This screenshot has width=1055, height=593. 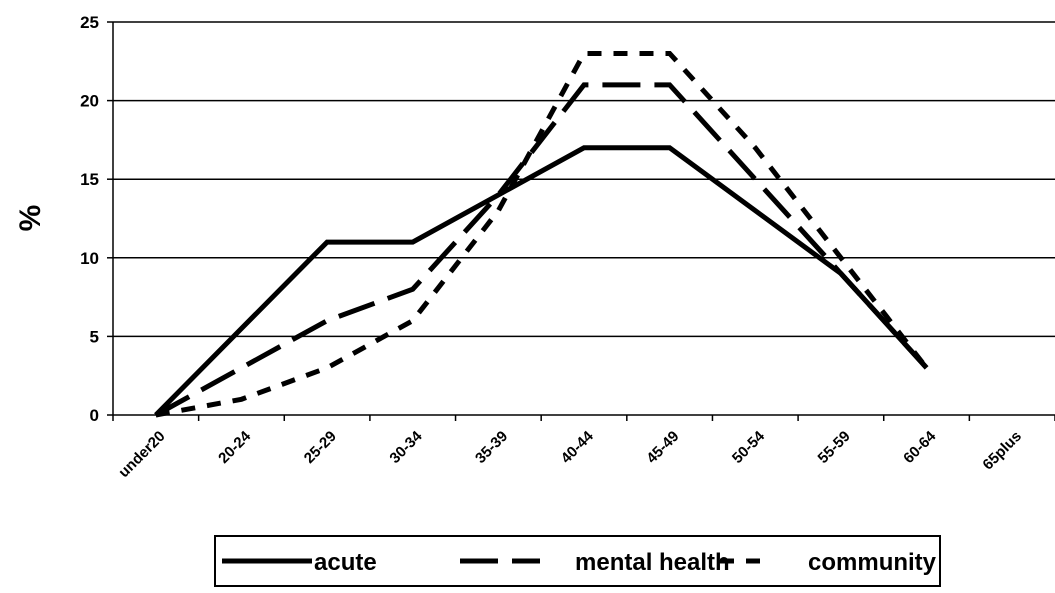 I want to click on y-tick-label: 10, so click(x=89, y=258).